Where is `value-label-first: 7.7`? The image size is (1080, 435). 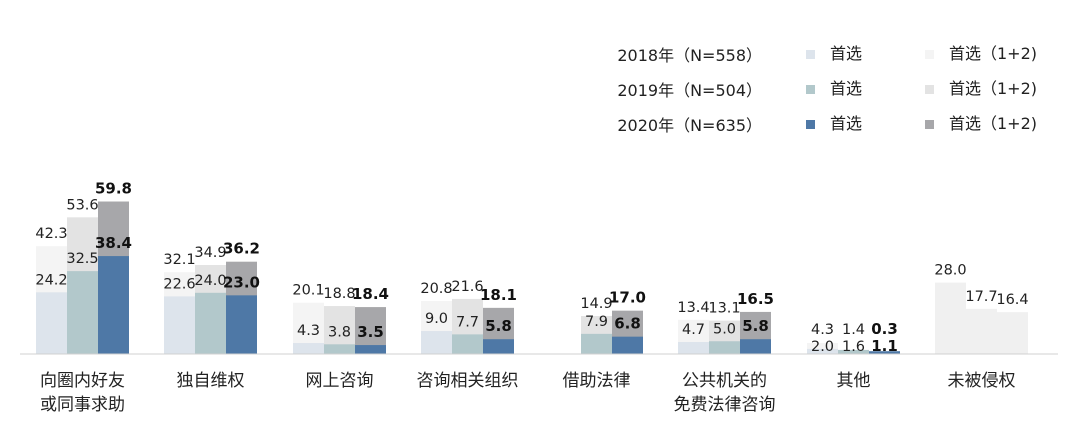 value-label-first: 7.7 is located at coordinates (467, 322).